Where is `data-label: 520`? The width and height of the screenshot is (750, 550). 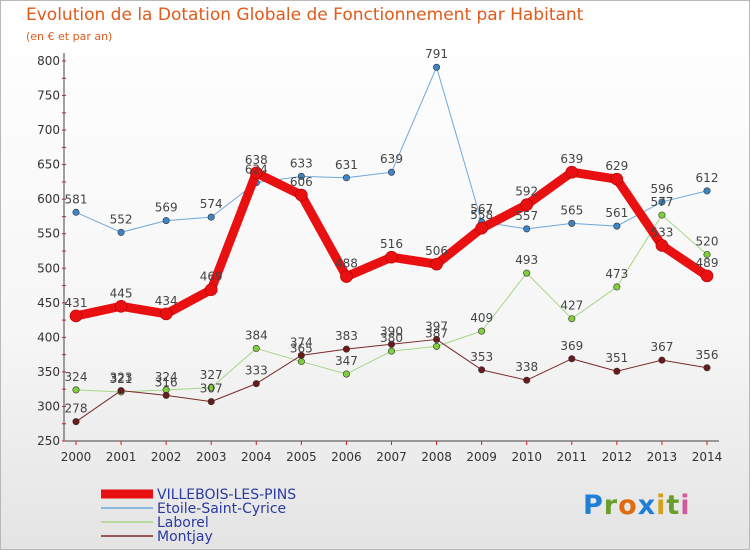 data-label: 520 is located at coordinates (707, 241).